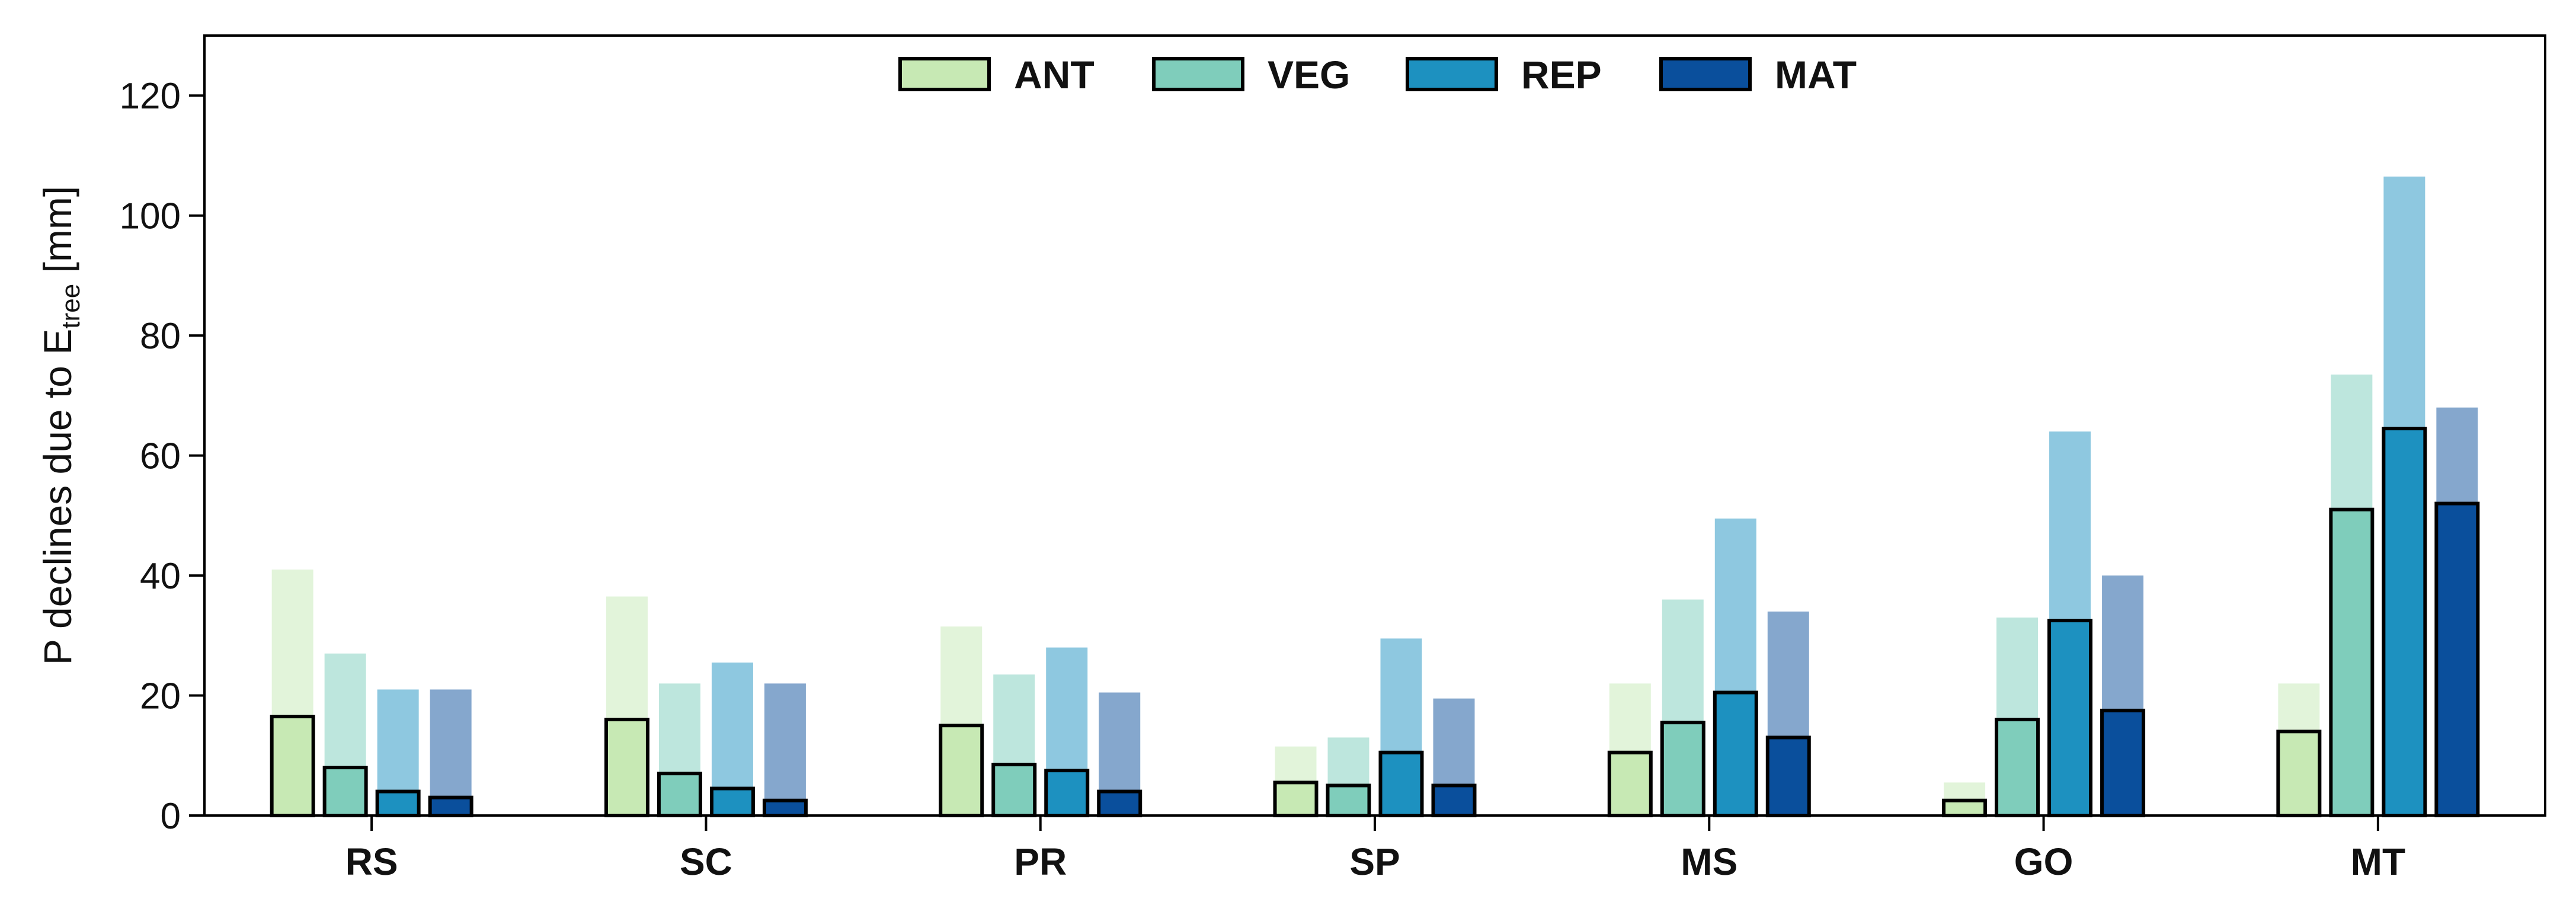  I want to click on bar-ant-rs, so click(292, 765).